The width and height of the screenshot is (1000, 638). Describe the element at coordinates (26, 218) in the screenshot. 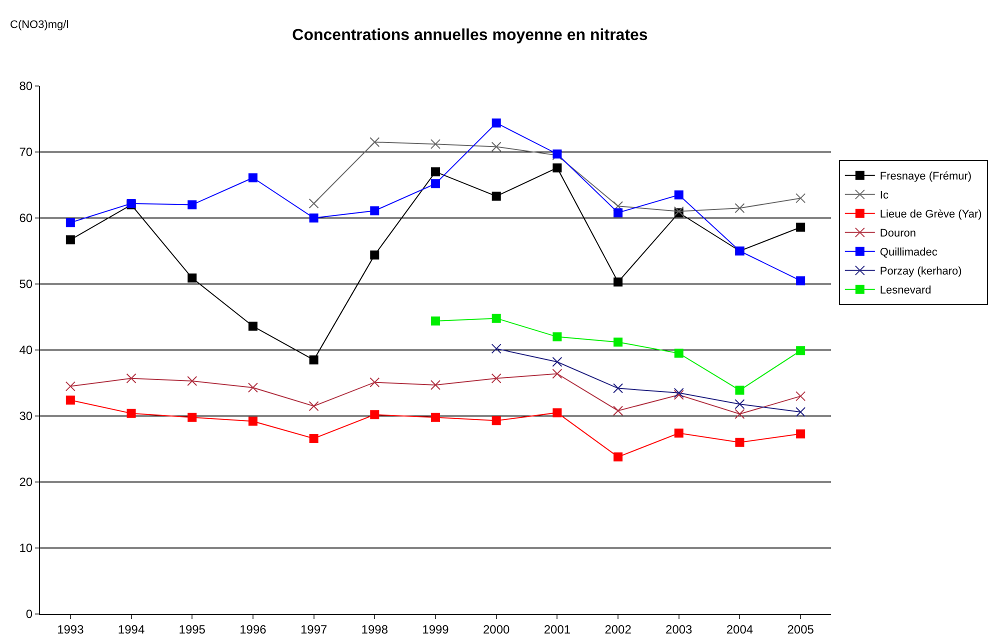

I see `y-tick-label: 60` at that location.